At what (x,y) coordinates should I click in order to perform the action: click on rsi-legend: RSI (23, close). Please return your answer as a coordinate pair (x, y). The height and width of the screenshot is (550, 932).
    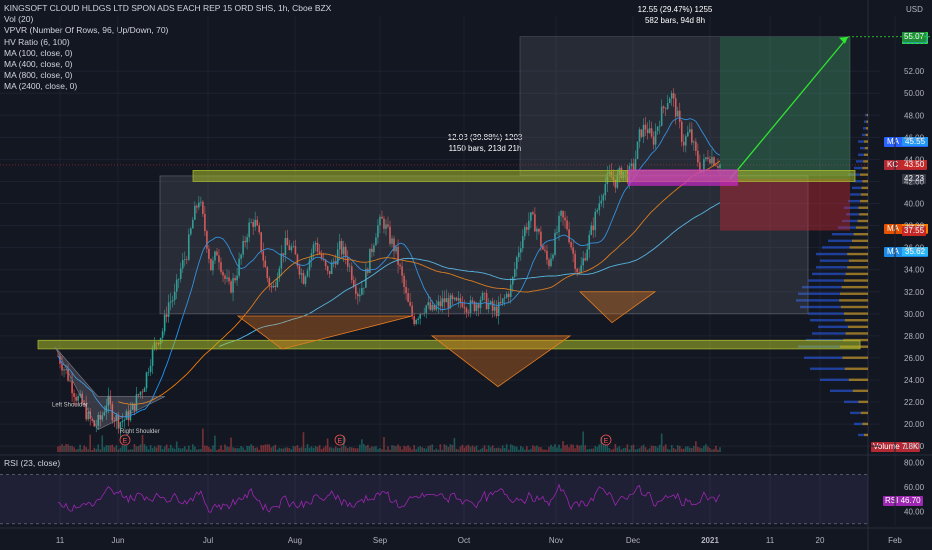
    Looking at the image, I should click on (32, 463).